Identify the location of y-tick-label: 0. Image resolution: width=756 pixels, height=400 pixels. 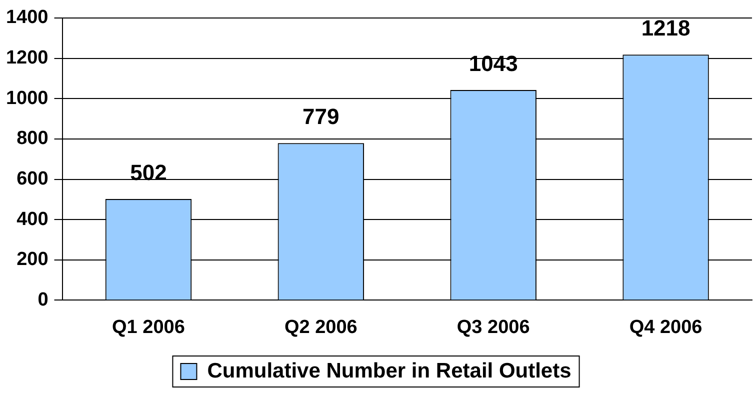
(43, 299).